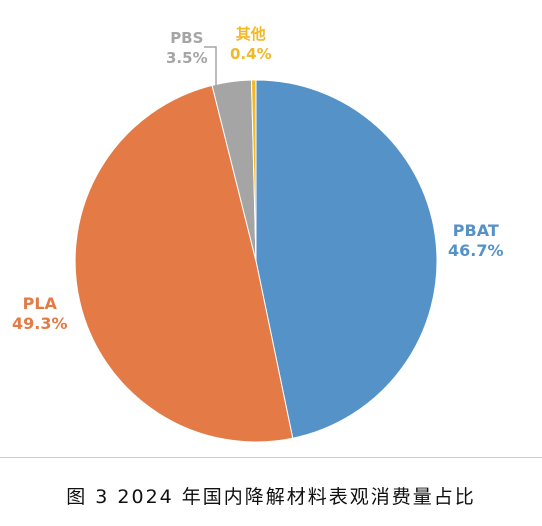 Image resolution: width=542 pixels, height=526 pixels. What do you see at coordinates (187, 38) in the screenshot?
I see `label-pbs-name: PBS` at bounding box center [187, 38].